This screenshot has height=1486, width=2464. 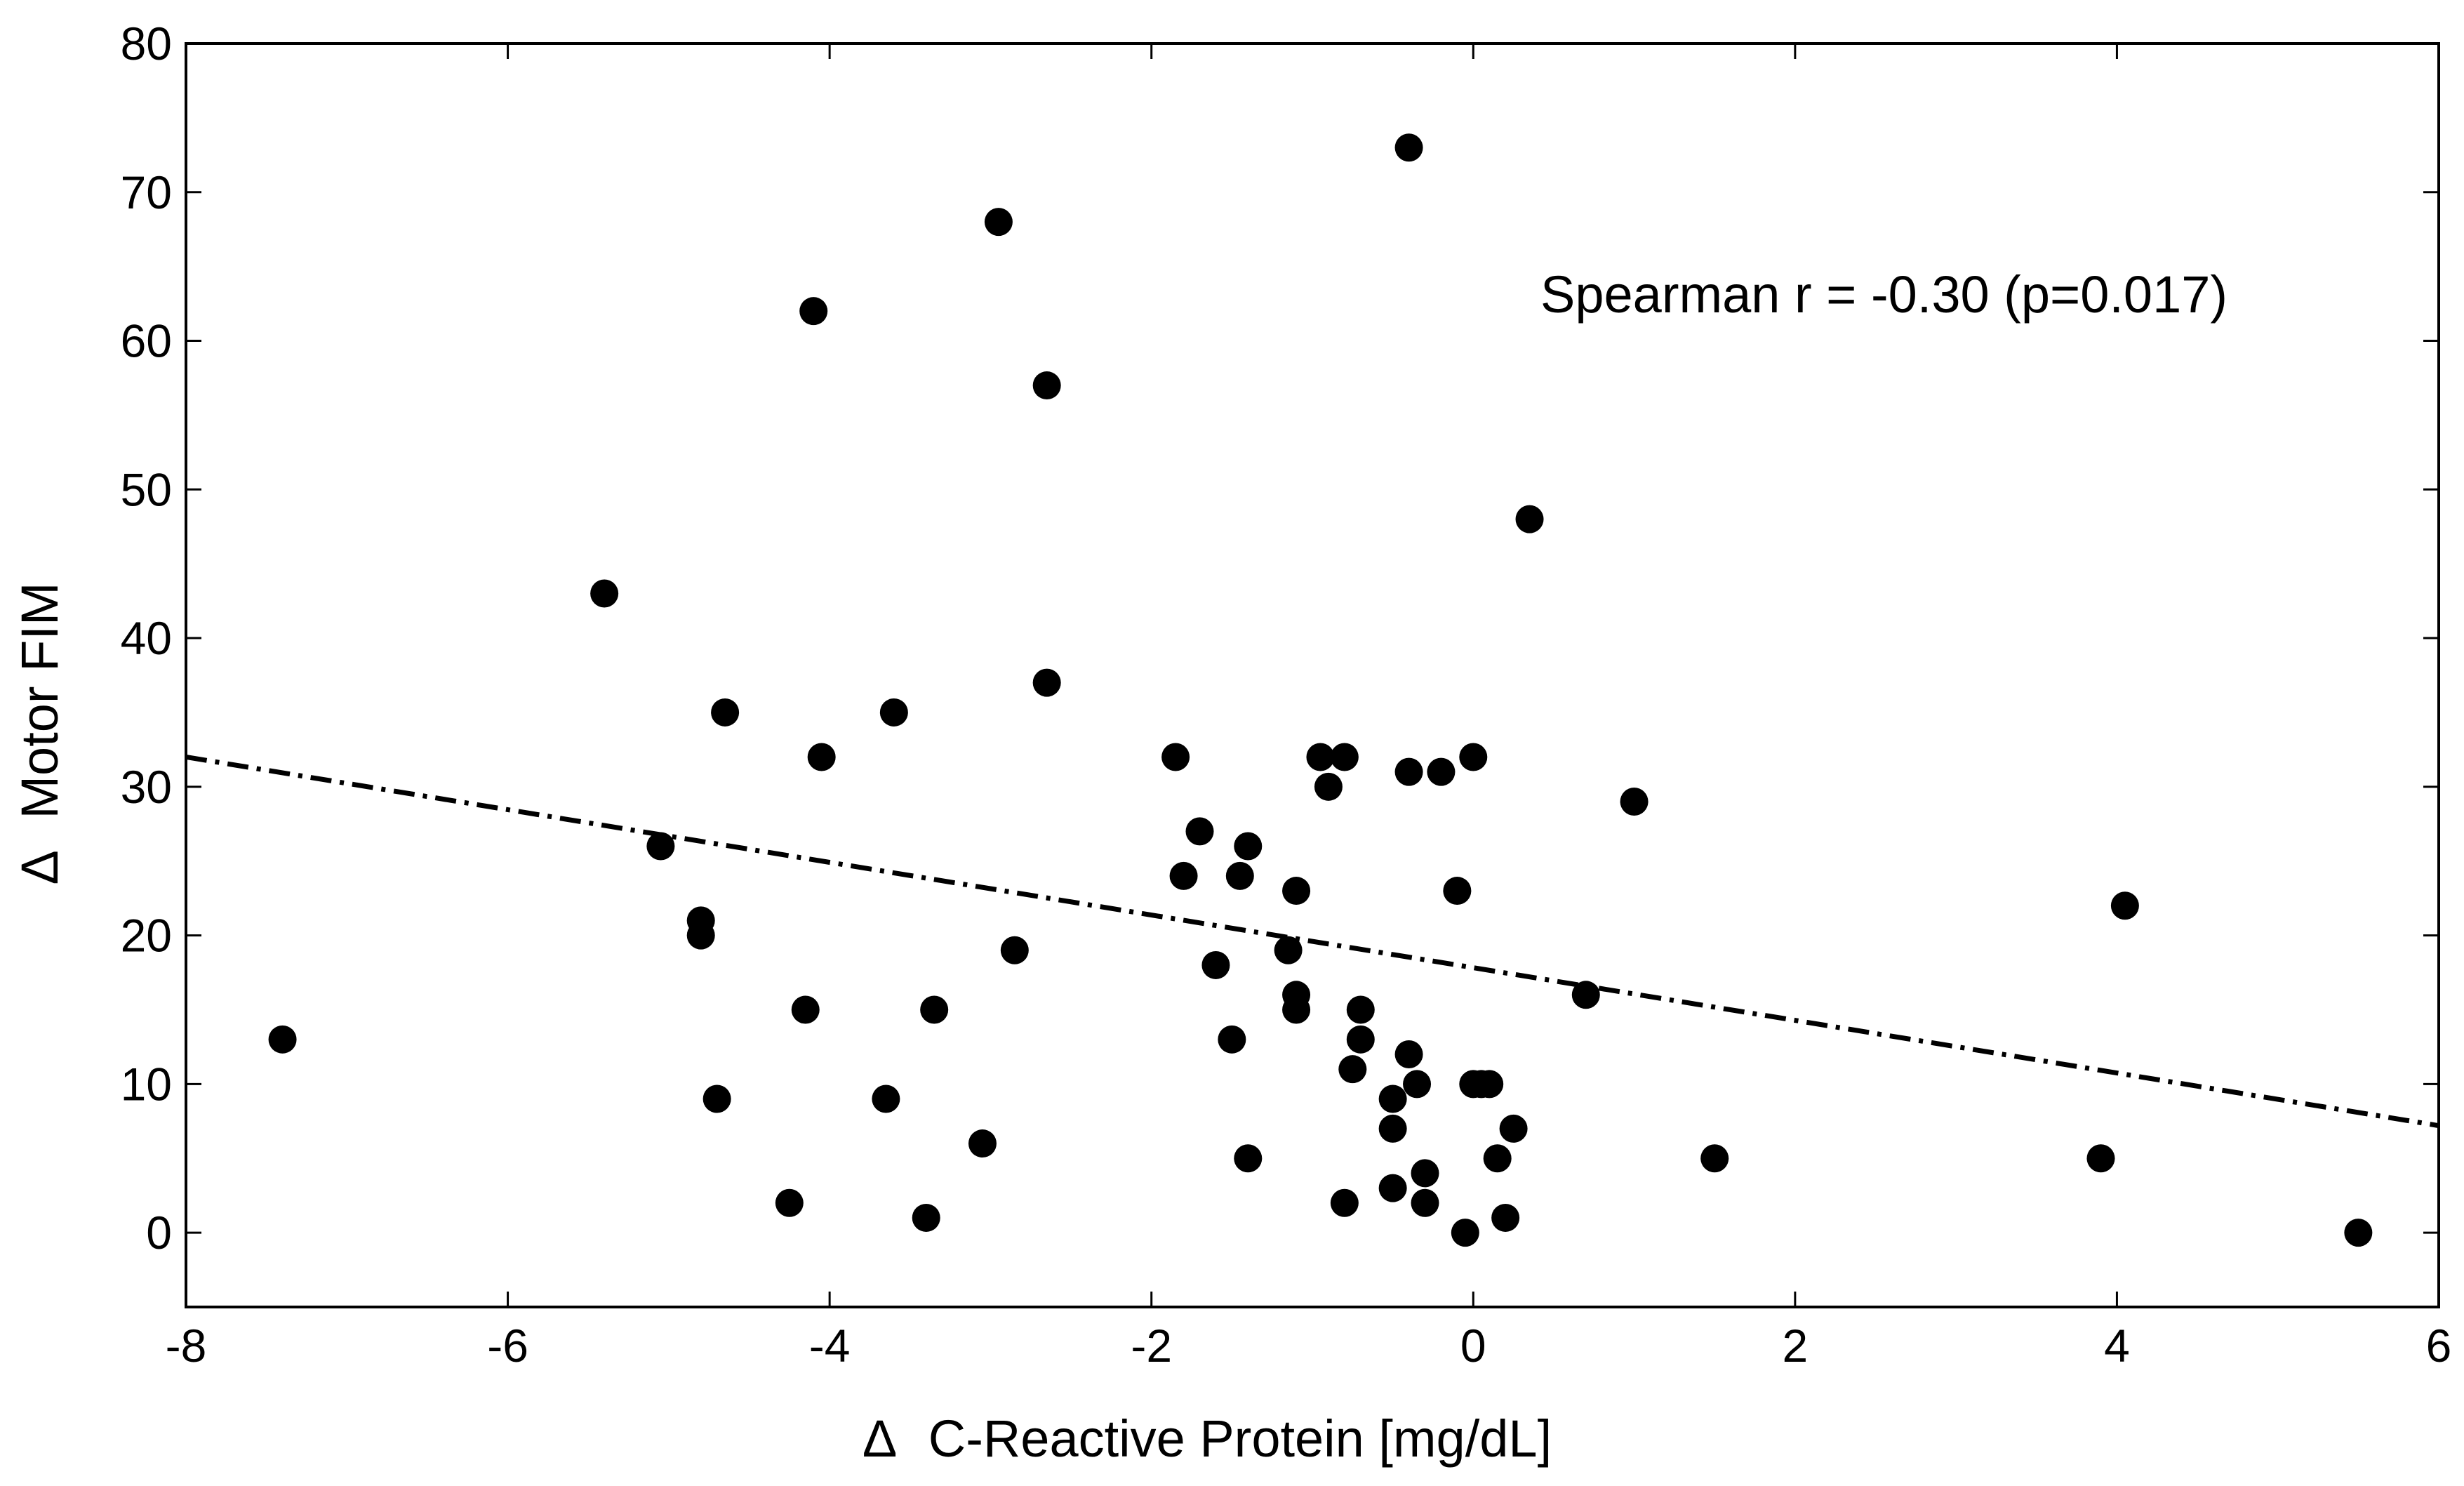 I want to click on x-tick-label: 4, so click(x=2117, y=1346).